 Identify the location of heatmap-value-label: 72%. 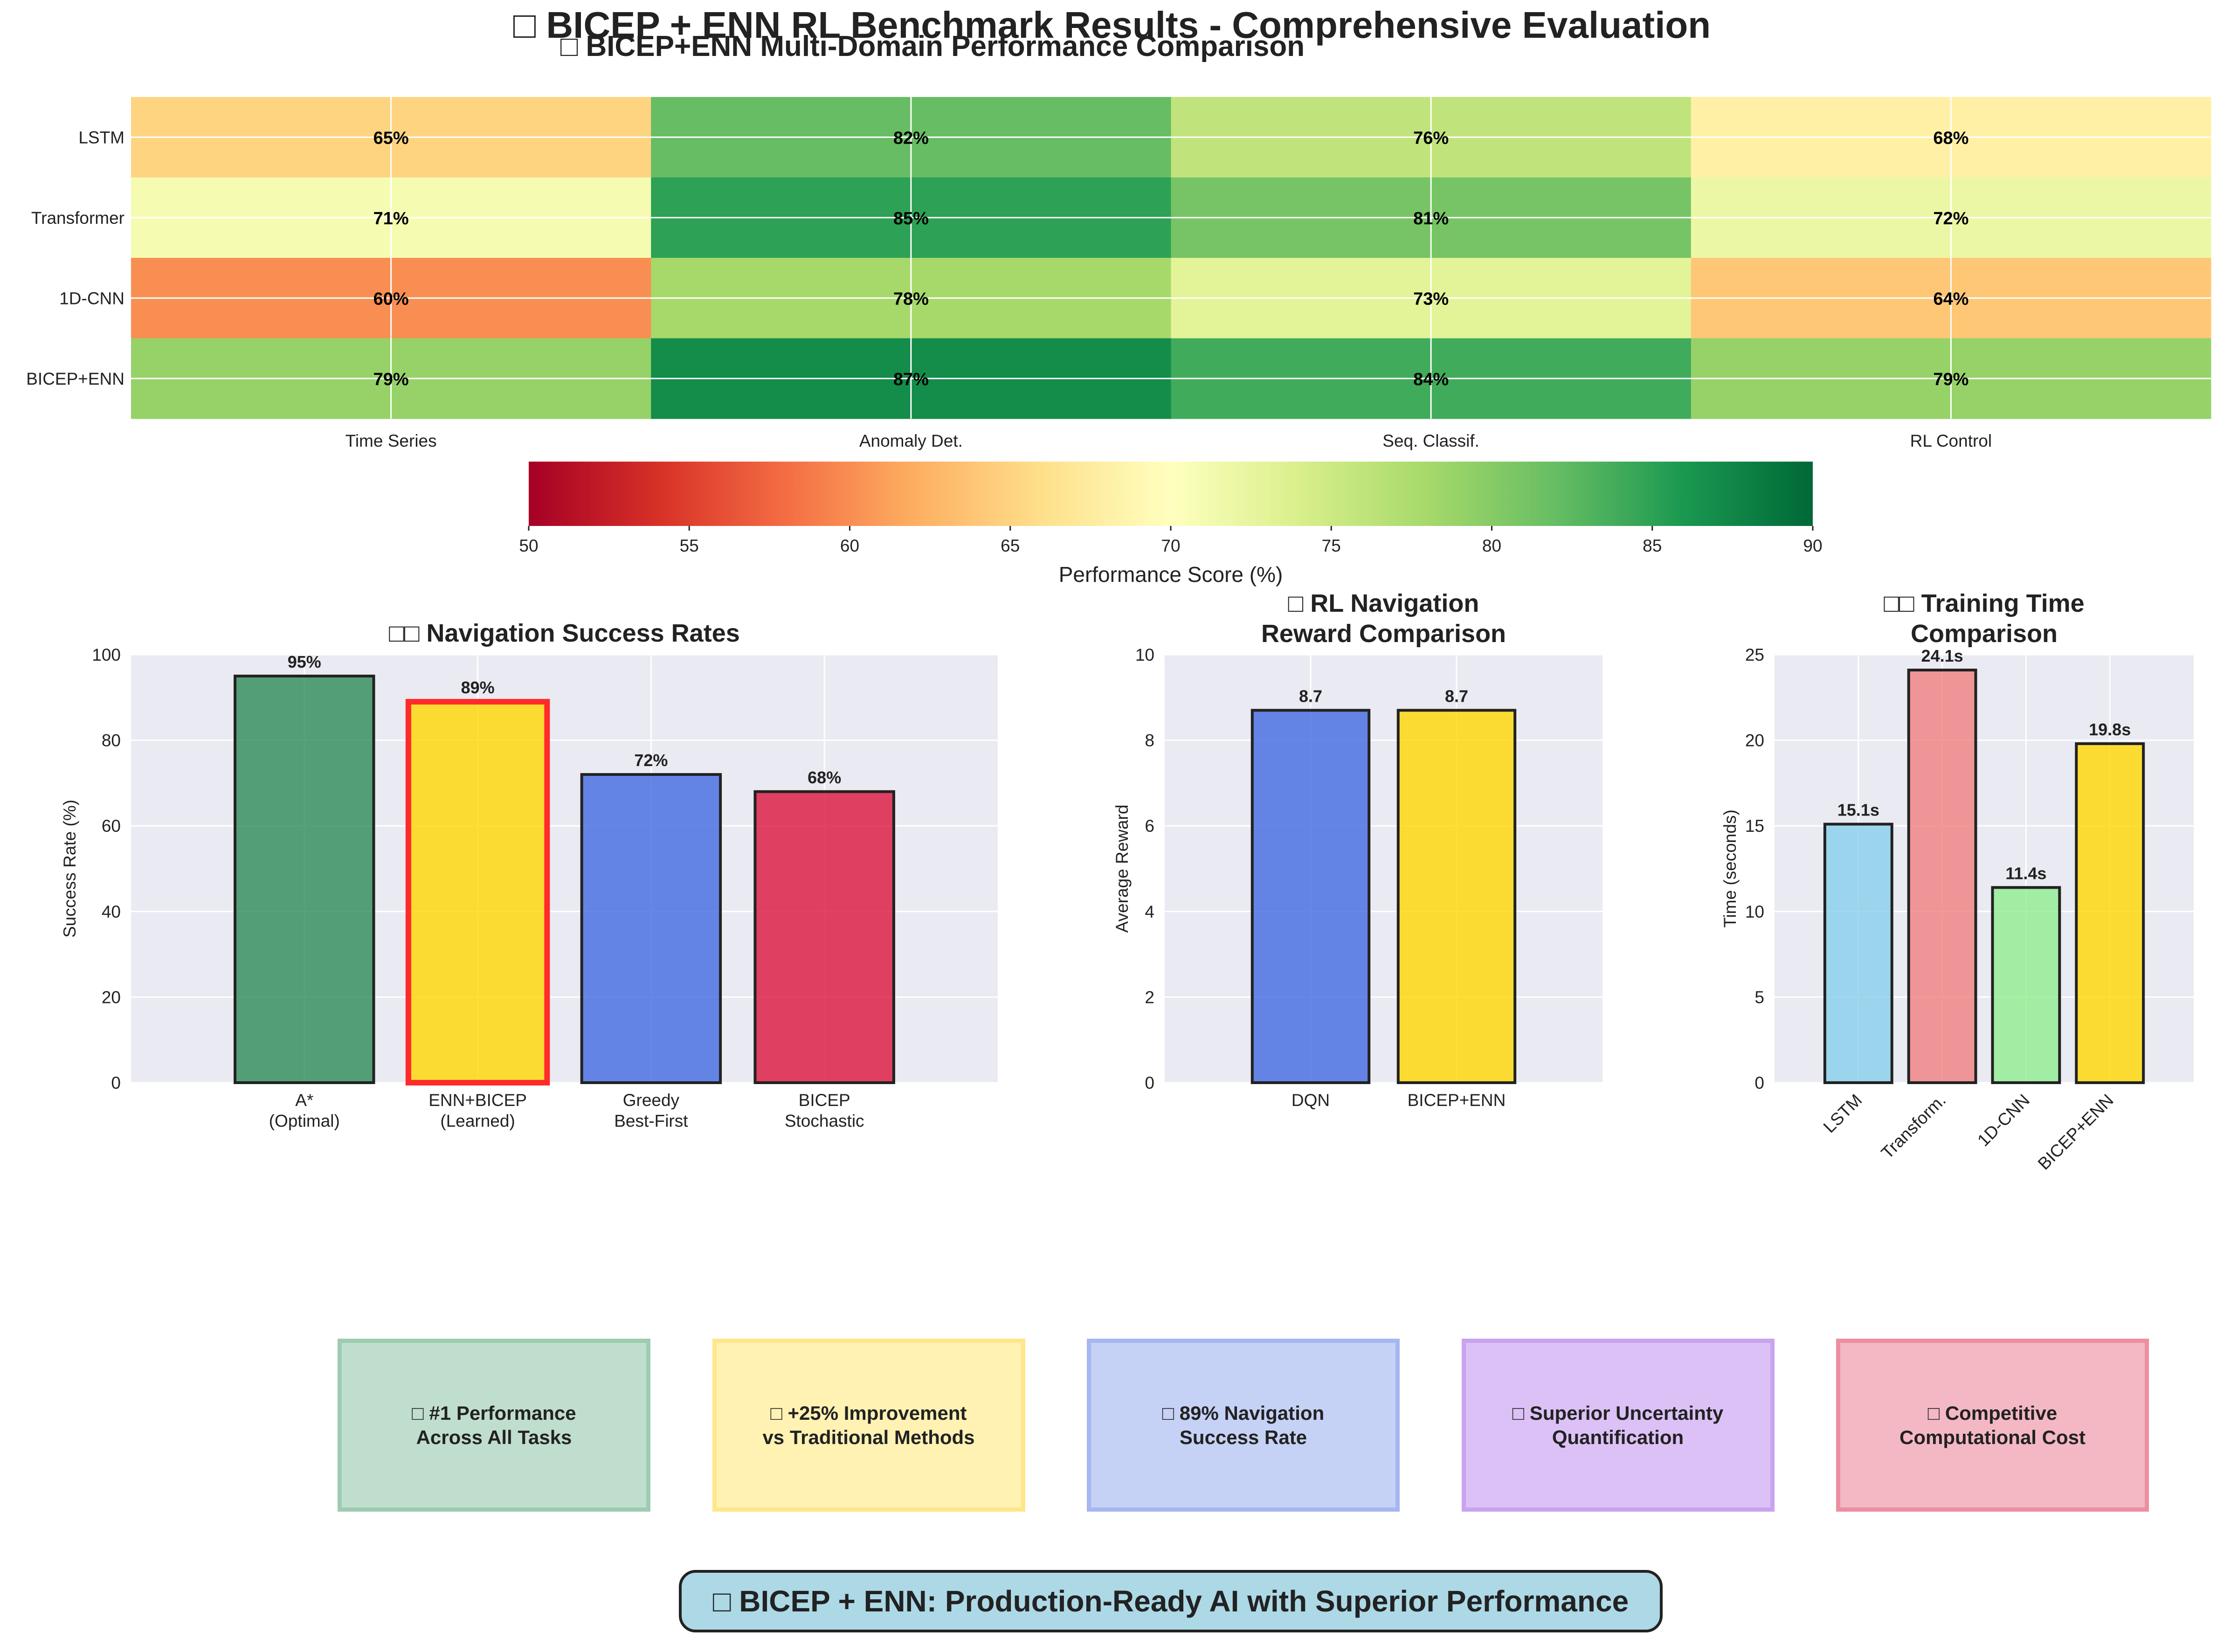
(1951, 218).